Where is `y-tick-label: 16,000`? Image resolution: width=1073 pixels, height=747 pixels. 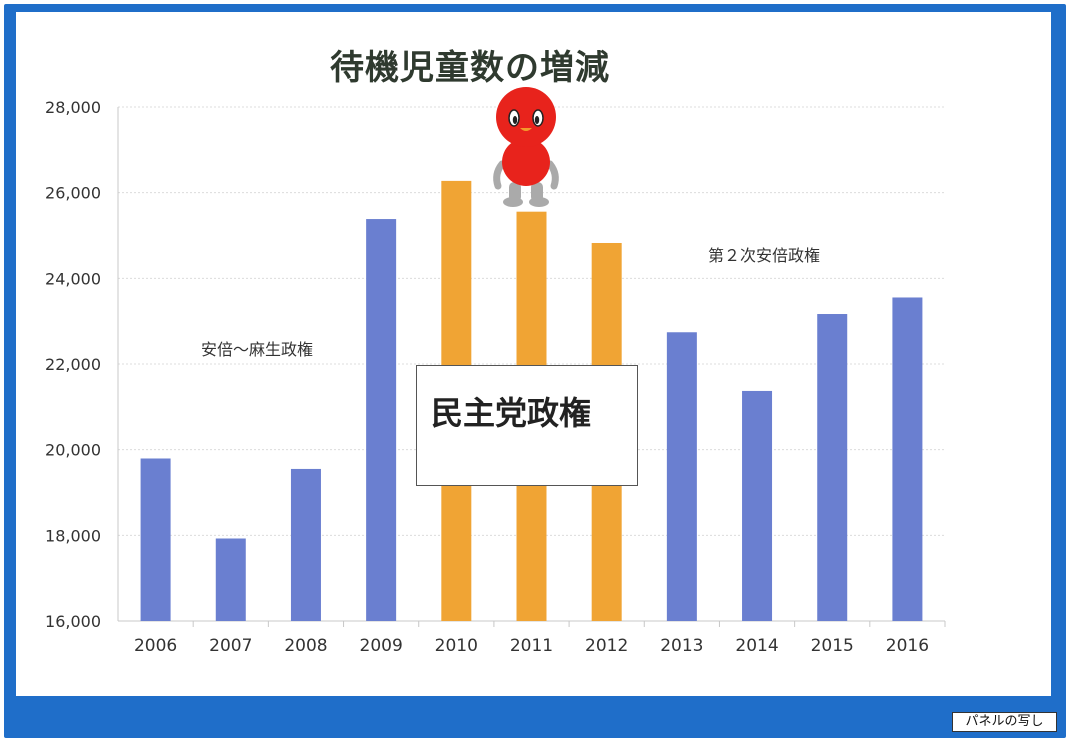 y-tick-label: 16,000 is located at coordinates (73, 621).